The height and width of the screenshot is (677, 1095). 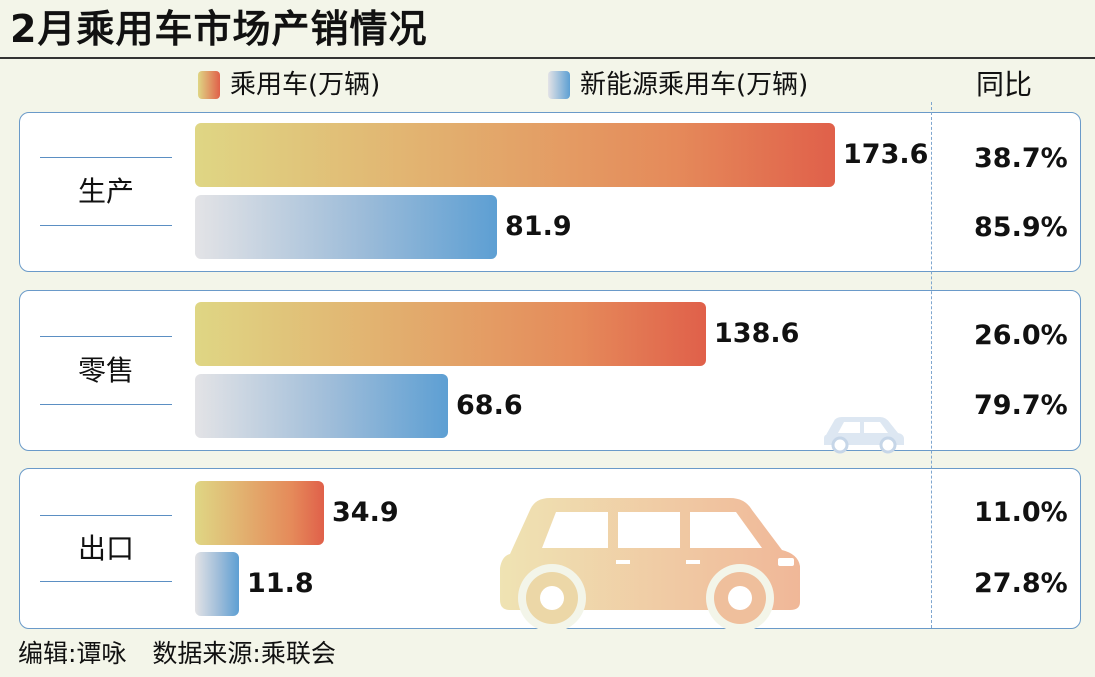 What do you see at coordinates (547, 58) in the screenshot?
I see `title-divider` at bounding box center [547, 58].